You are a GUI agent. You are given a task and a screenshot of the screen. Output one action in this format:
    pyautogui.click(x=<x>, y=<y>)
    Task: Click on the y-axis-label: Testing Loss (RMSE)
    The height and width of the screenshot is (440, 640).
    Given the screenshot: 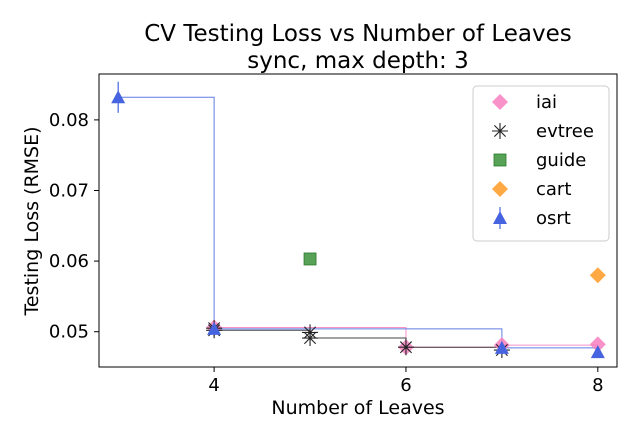 What is the action you would take?
    pyautogui.click(x=32, y=221)
    